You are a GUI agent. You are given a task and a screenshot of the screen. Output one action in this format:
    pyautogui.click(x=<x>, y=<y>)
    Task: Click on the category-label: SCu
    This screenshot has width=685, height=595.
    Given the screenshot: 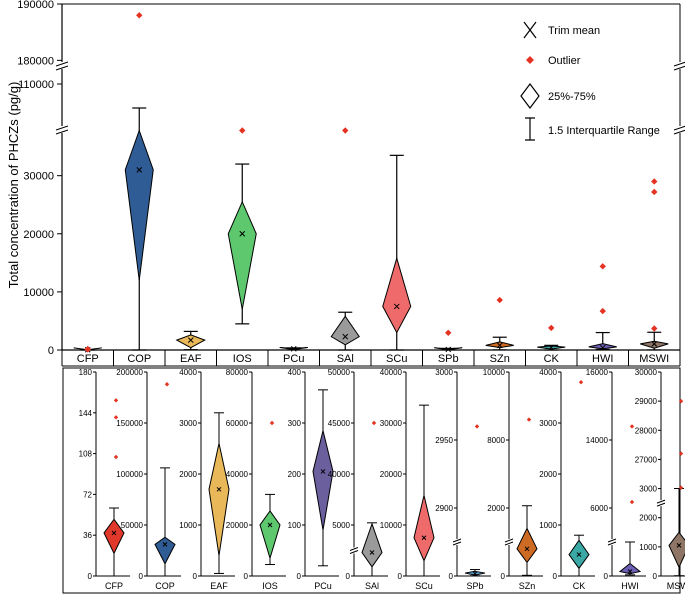 What is the action you would take?
    pyautogui.click(x=396, y=359)
    